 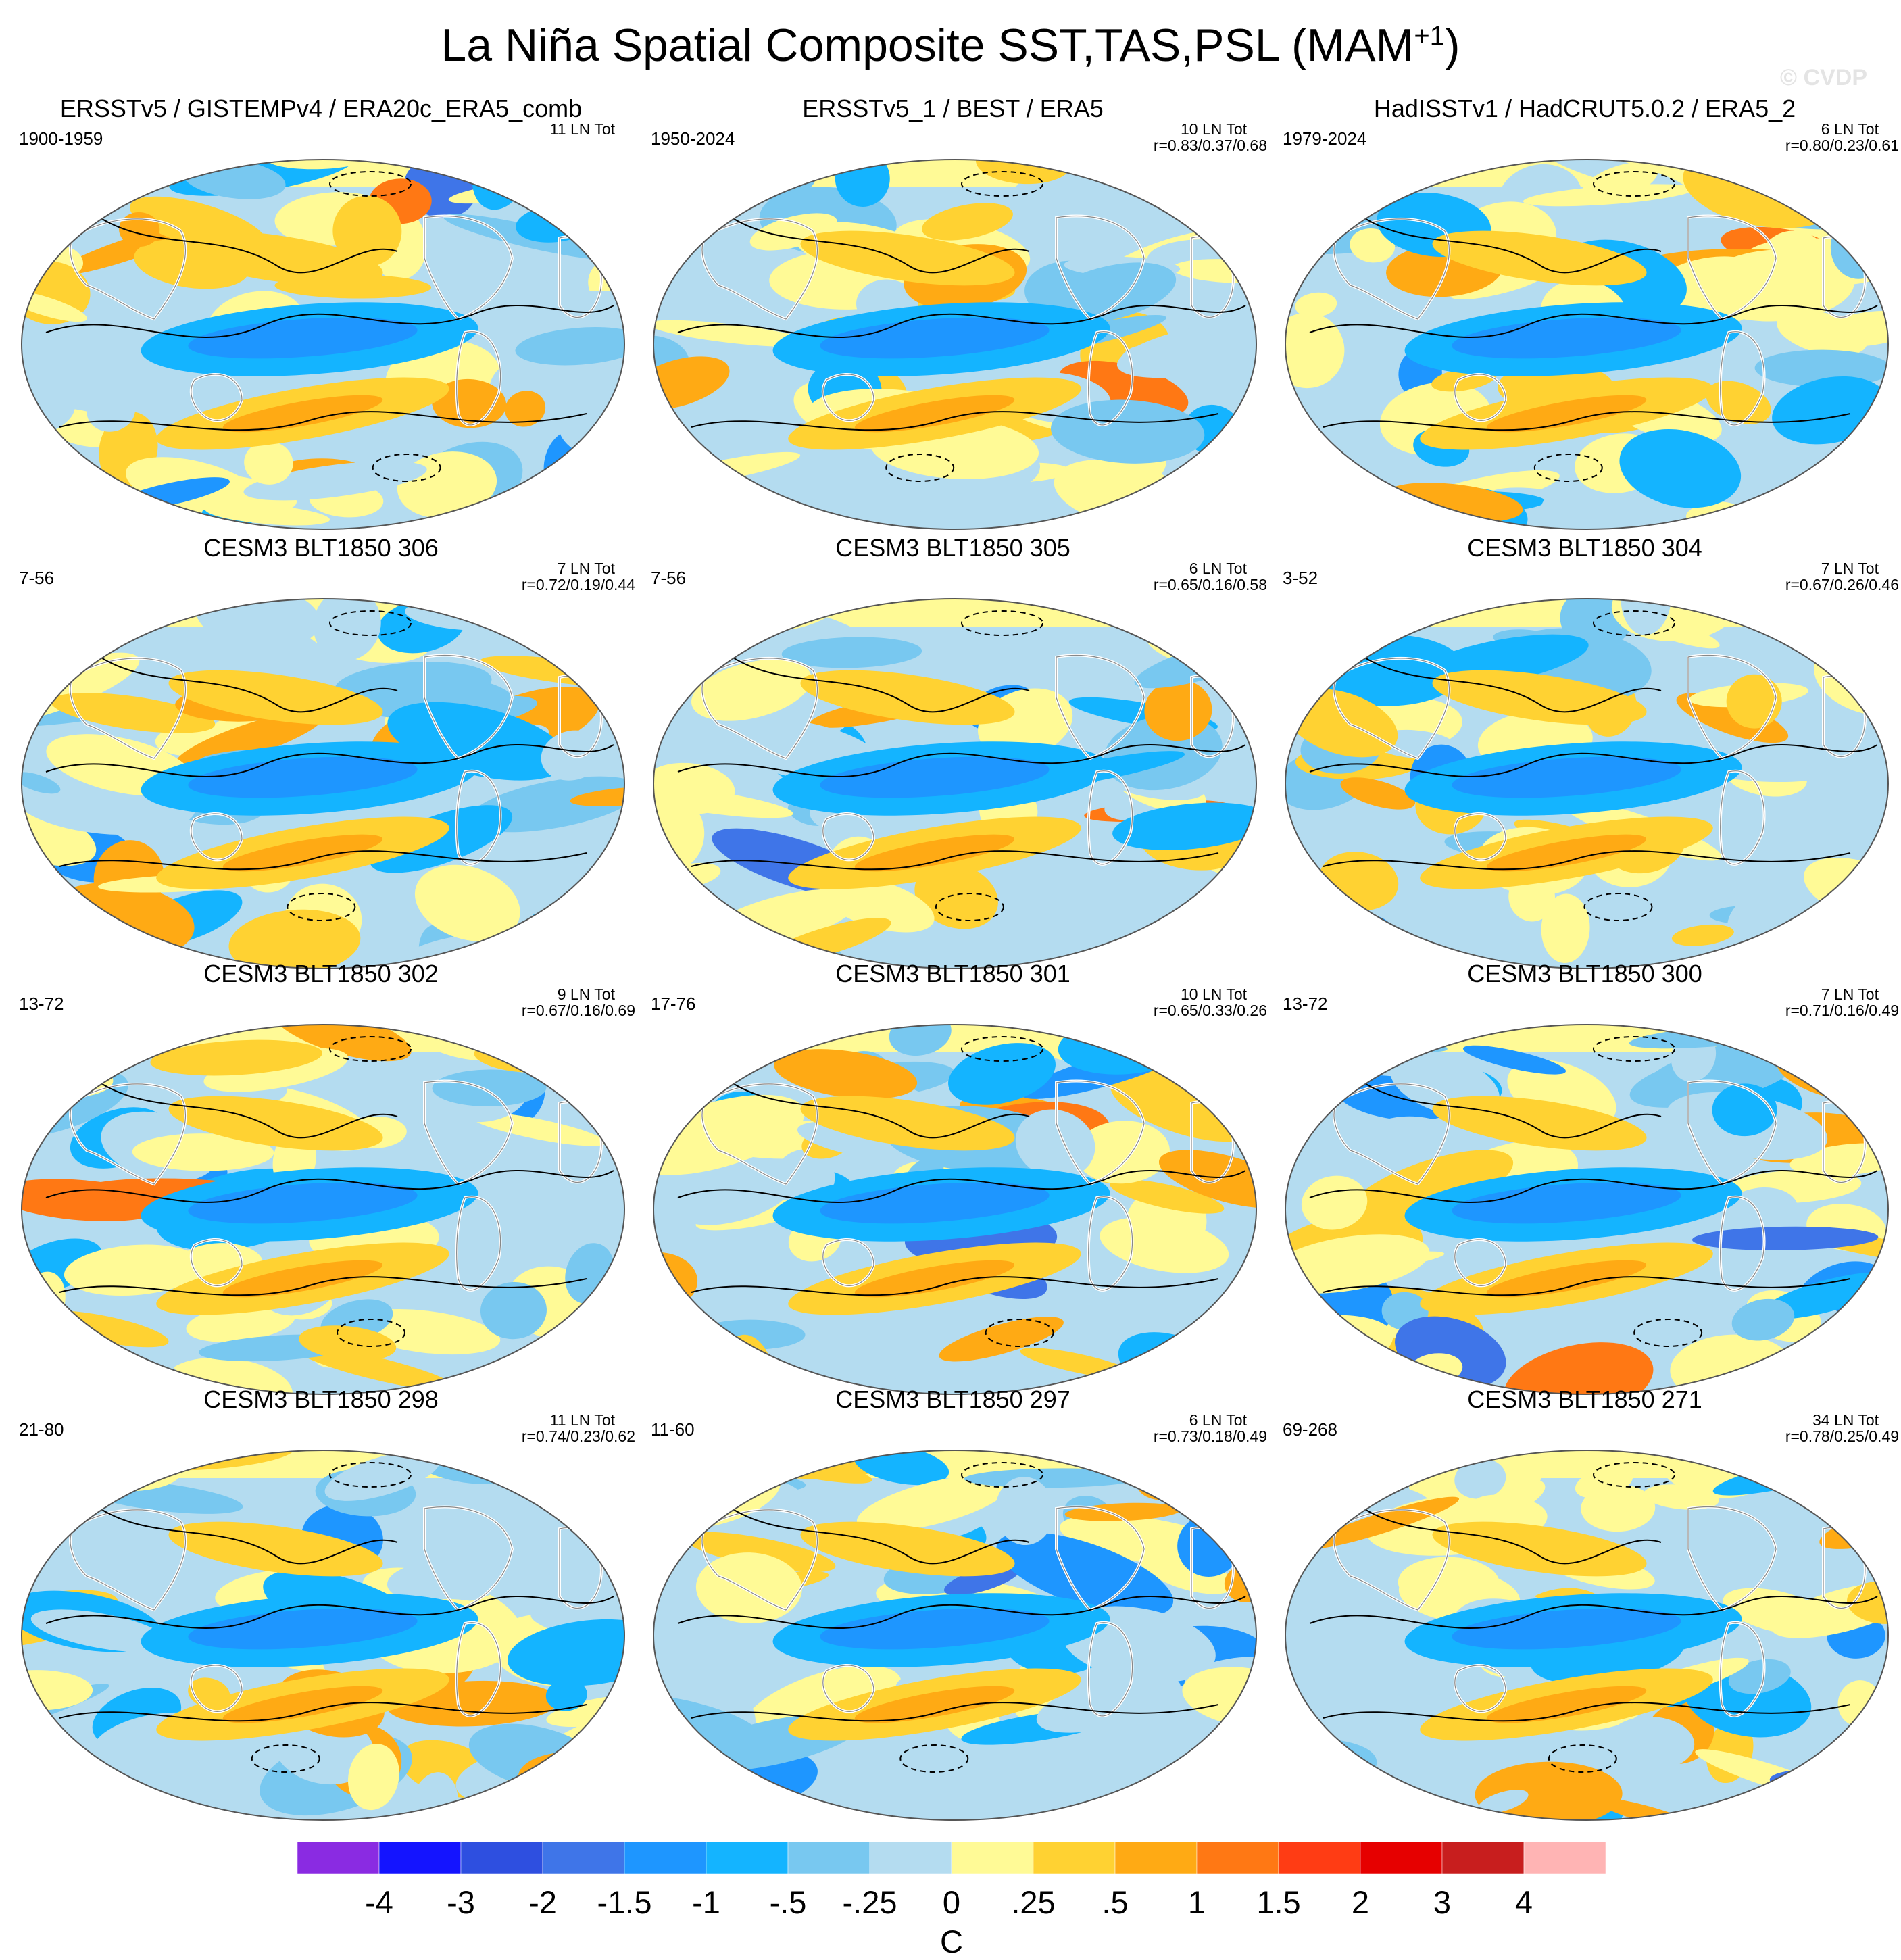 I want to click on panel-years: 7-56, so click(x=669, y=578).